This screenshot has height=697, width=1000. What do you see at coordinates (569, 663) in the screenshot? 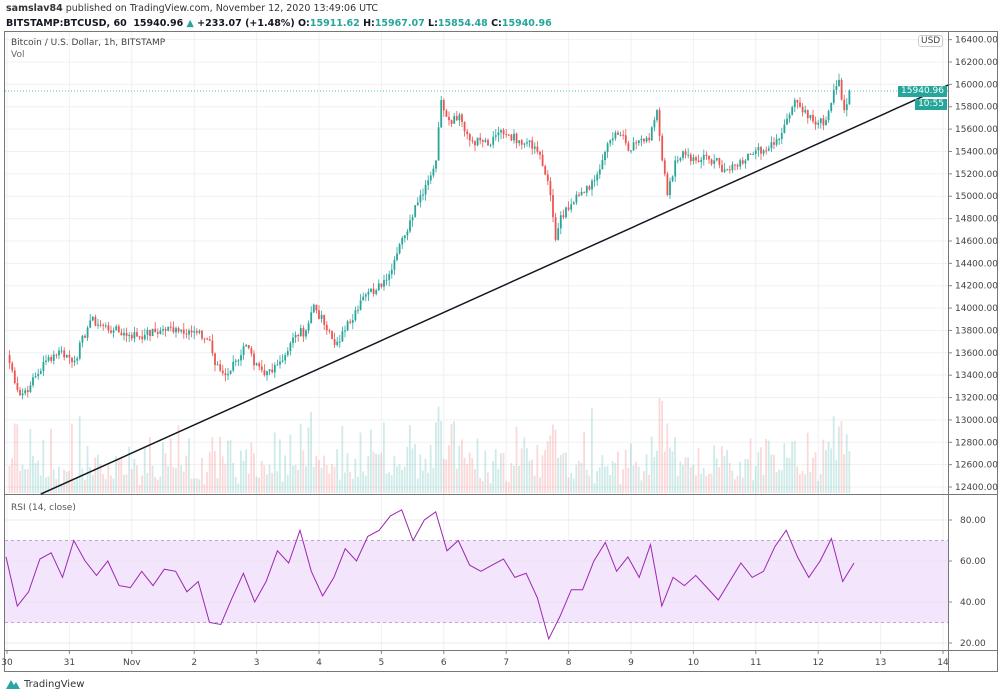
I see `x-tick-label: 8` at bounding box center [569, 663].